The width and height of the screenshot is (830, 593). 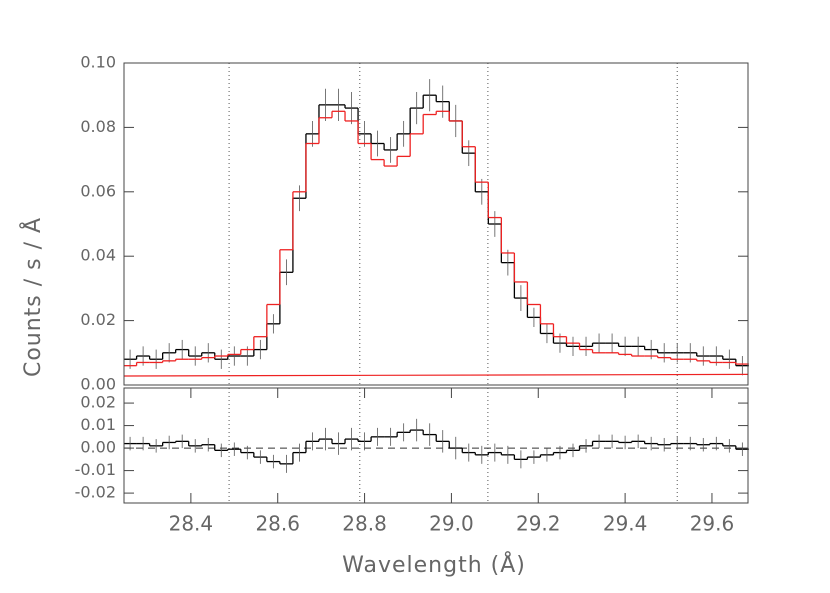 I want to click on x-tick-label: 29.0, so click(x=451, y=524).